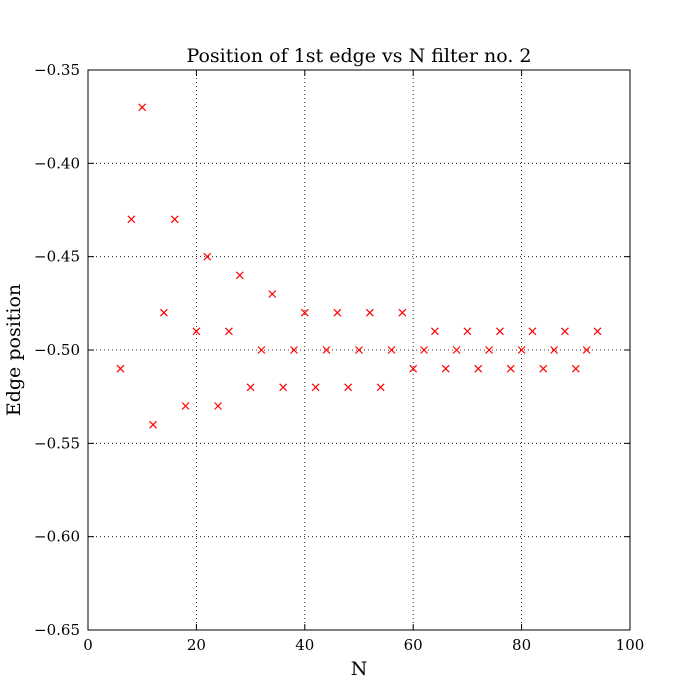 The height and width of the screenshot is (700, 700). I want to click on x-tick-label: 20, so click(196, 645).